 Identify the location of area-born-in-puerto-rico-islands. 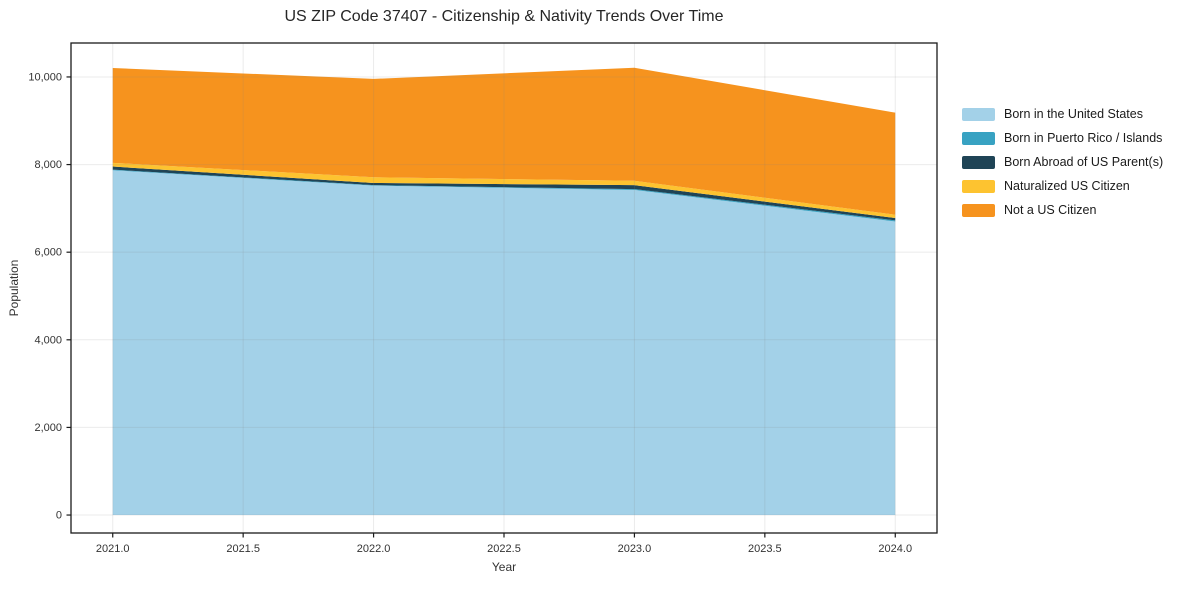
(504, 195).